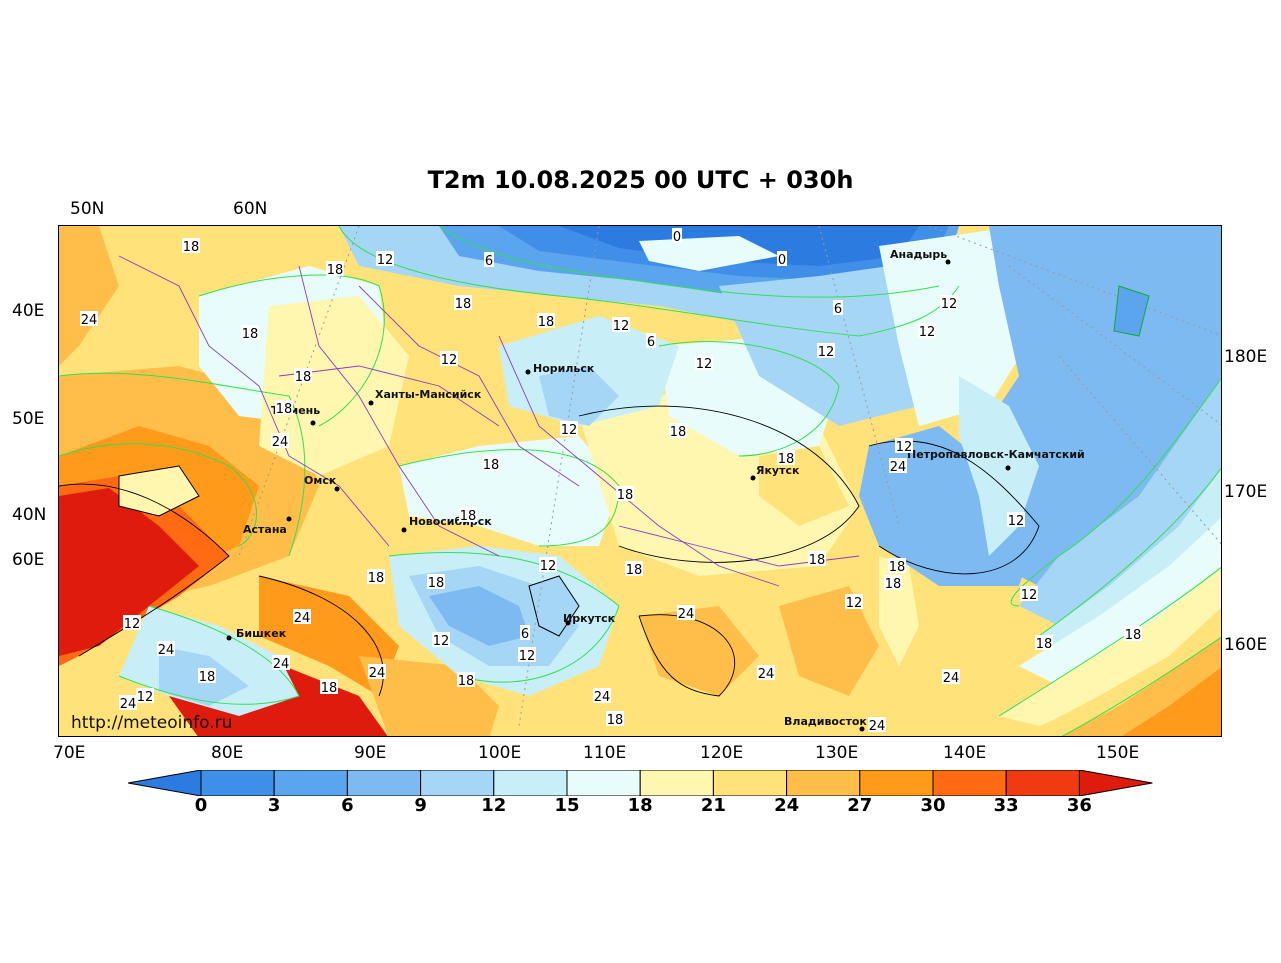 The image size is (1281, 963). What do you see at coordinates (320, 480) in the screenshot?
I see `city-label: Омск` at bounding box center [320, 480].